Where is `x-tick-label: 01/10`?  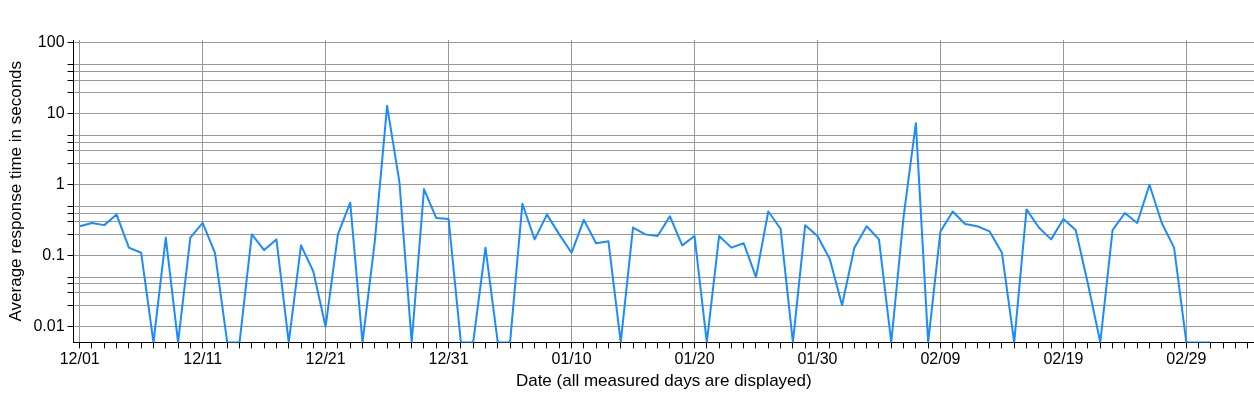 x-tick-label: 01/10 is located at coordinates (571, 359).